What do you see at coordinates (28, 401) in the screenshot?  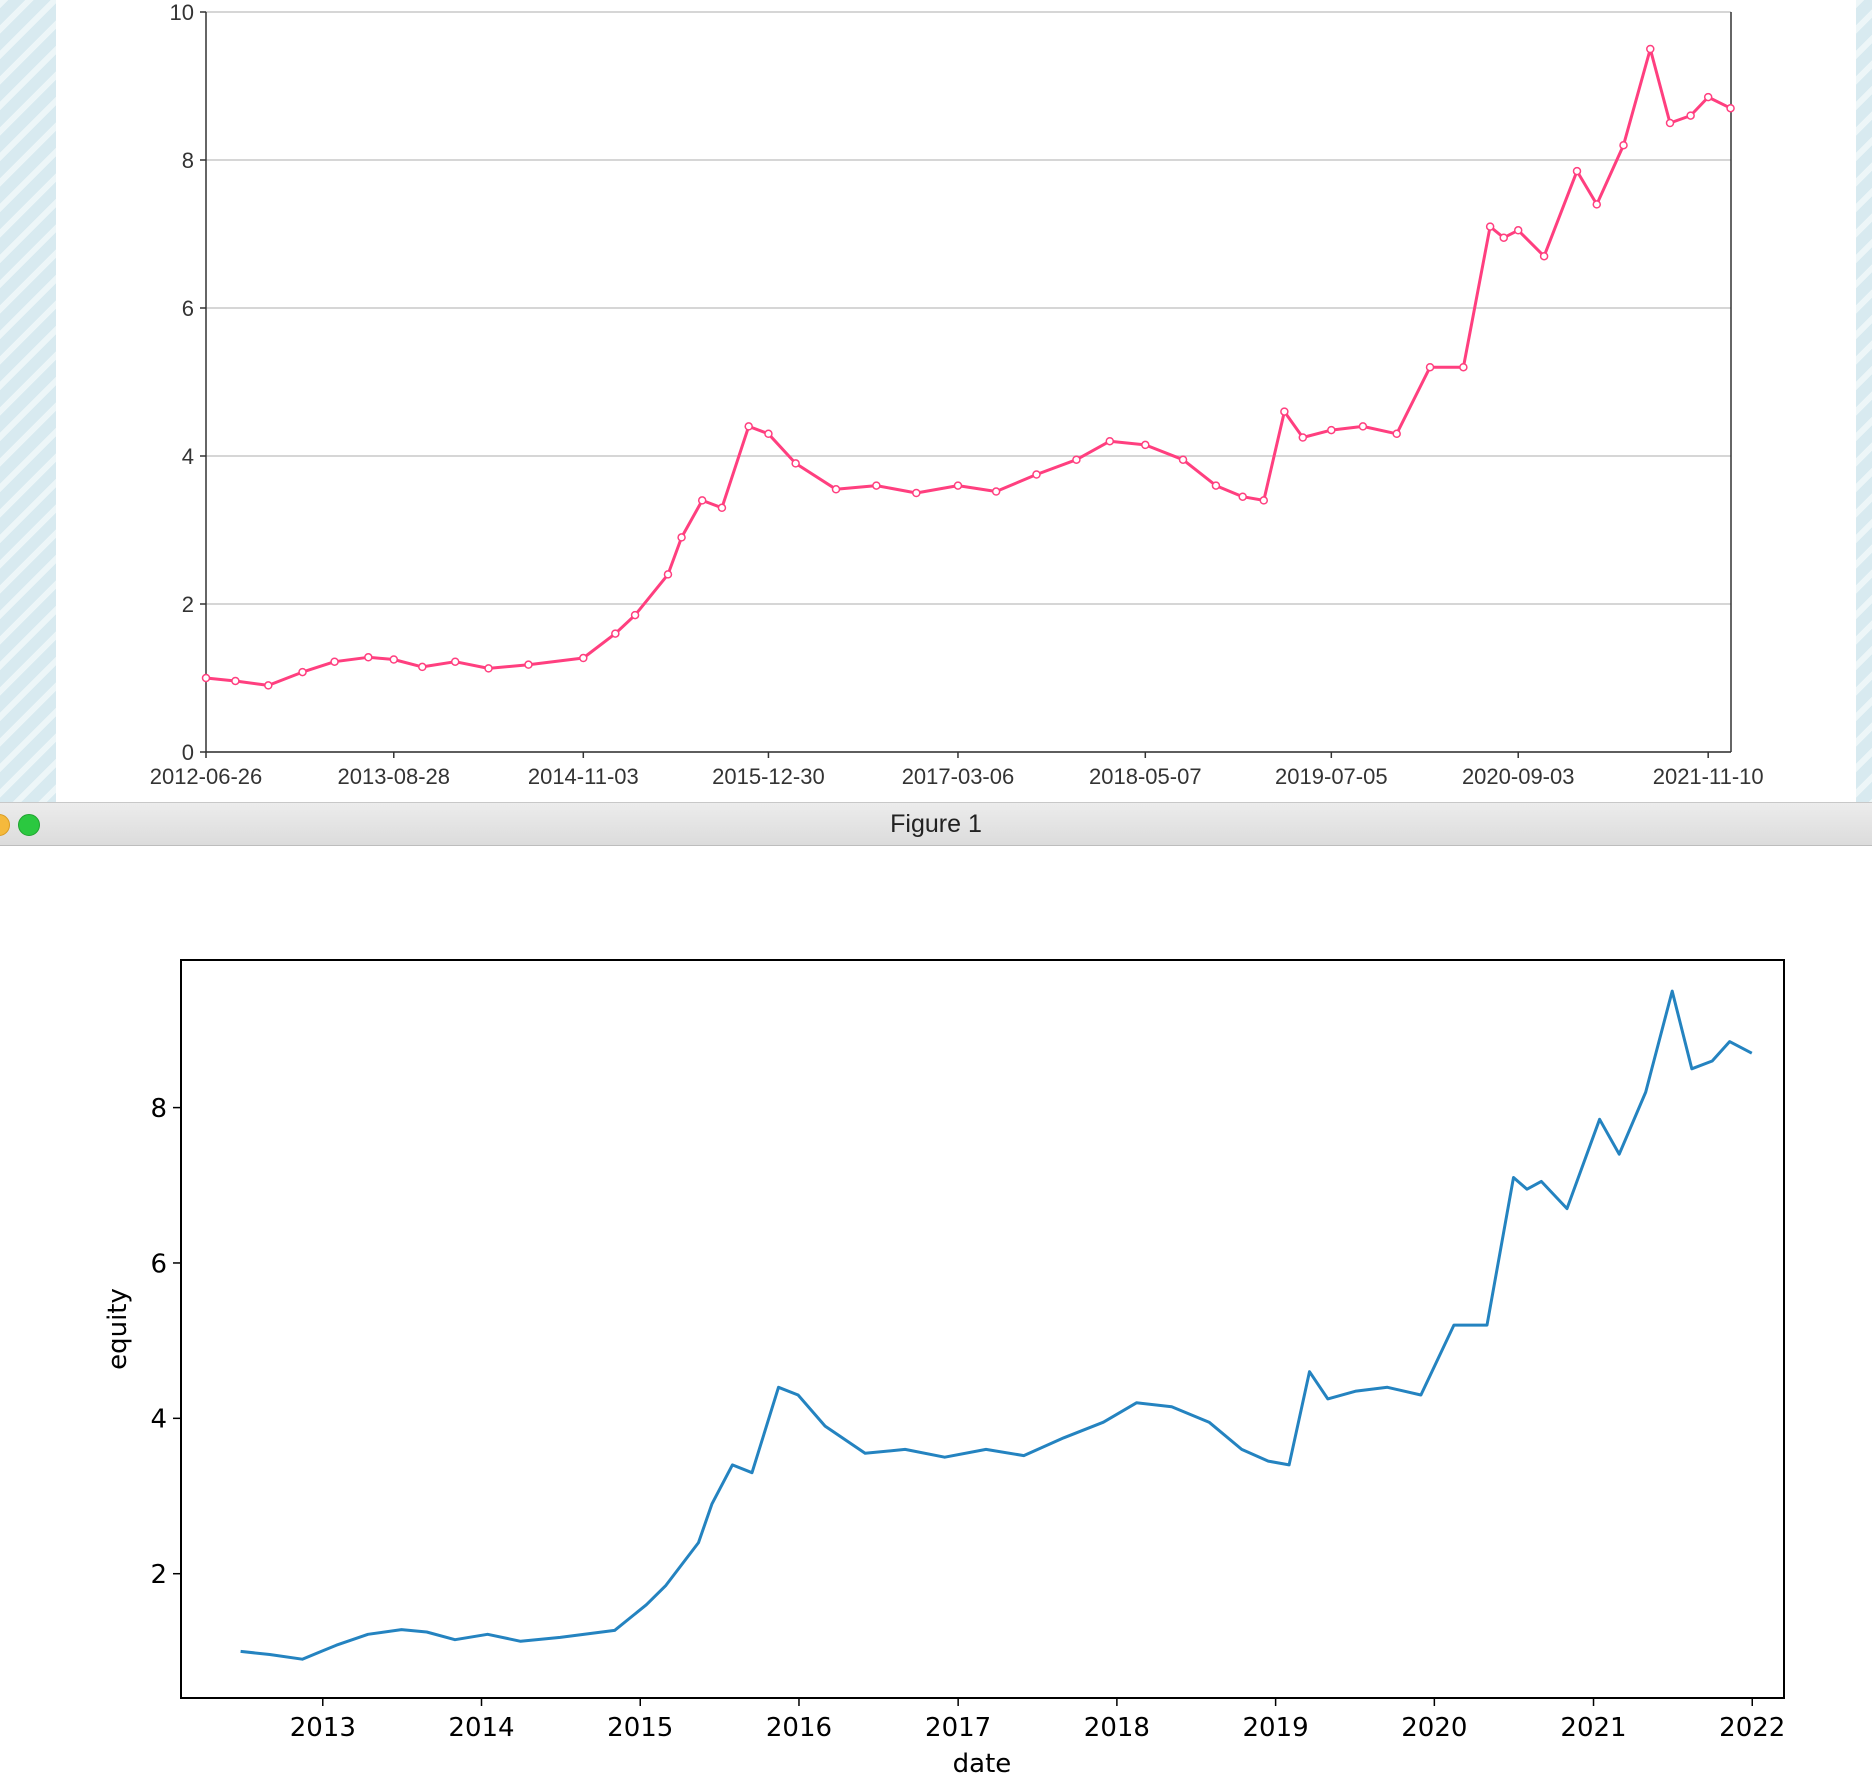 I see `desktop-wallpaper-left` at bounding box center [28, 401].